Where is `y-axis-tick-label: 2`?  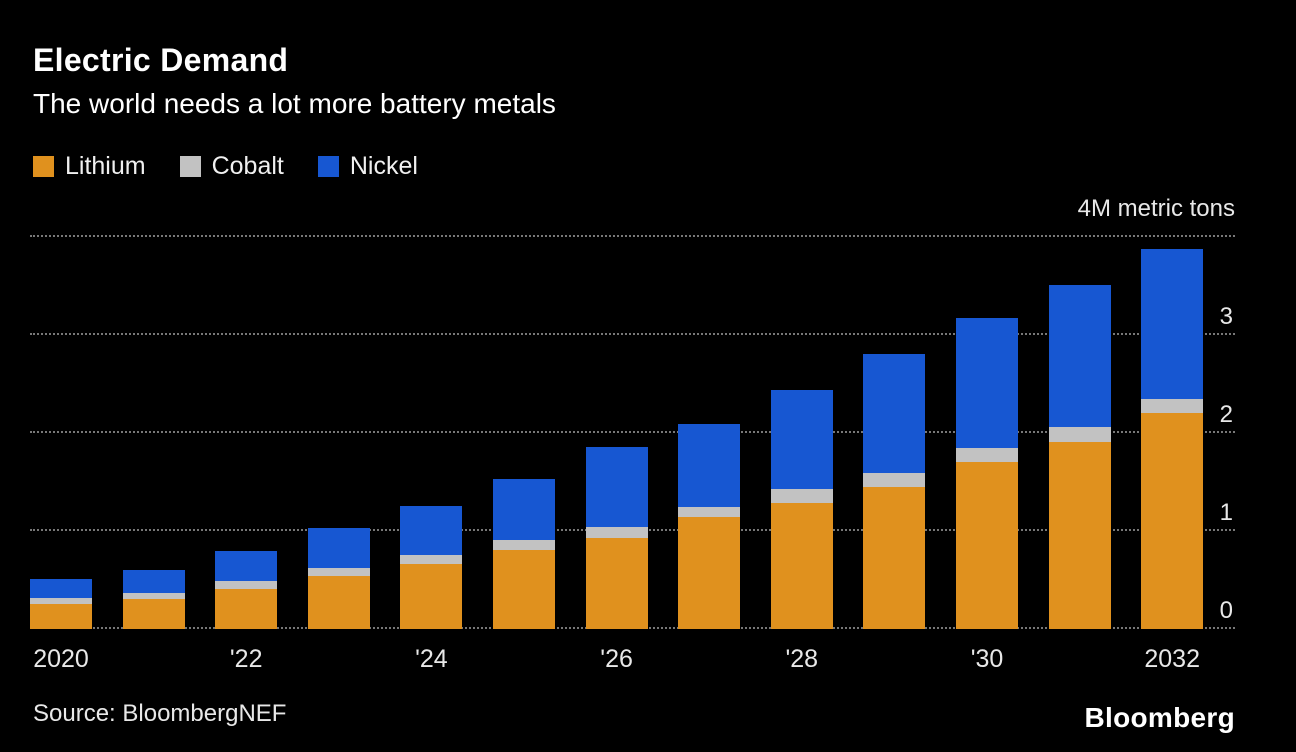 y-axis-tick-label: 2 is located at coordinates (1226, 414).